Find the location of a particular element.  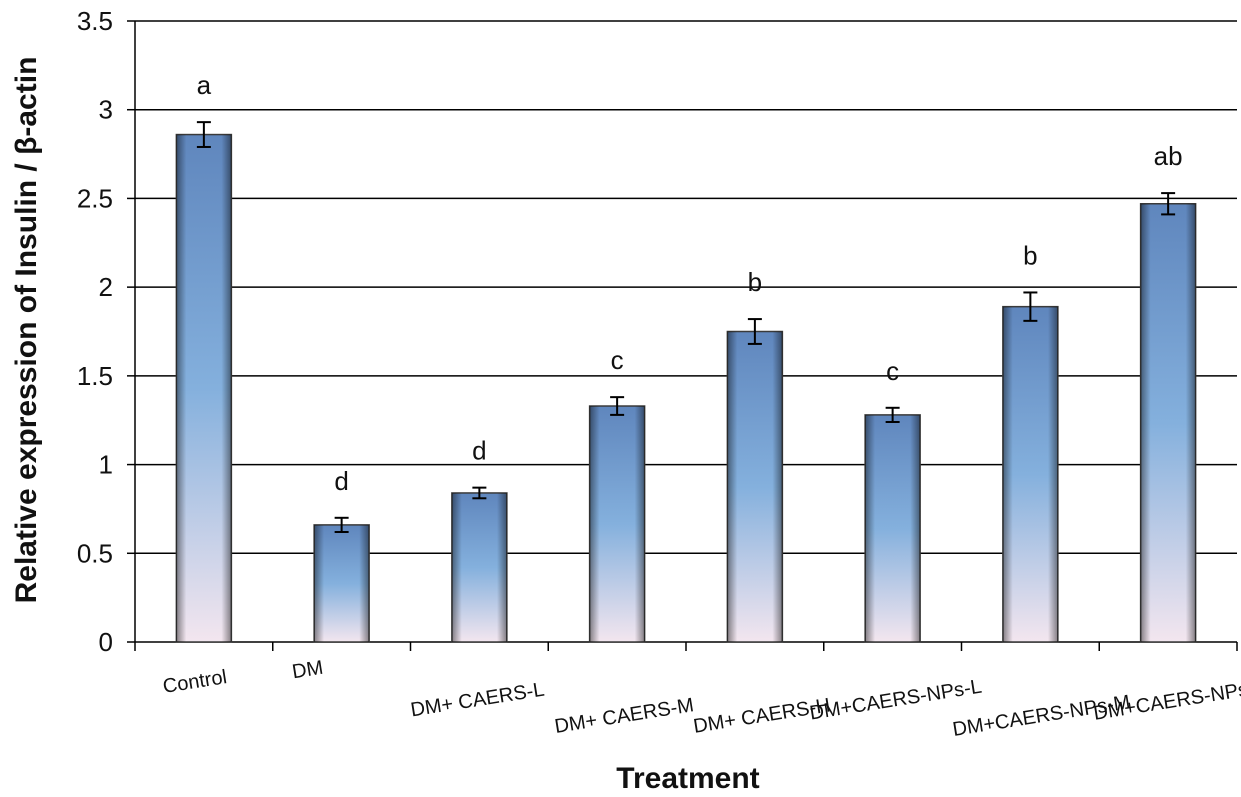

y-tick-label: 1 is located at coordinates (106, 465).